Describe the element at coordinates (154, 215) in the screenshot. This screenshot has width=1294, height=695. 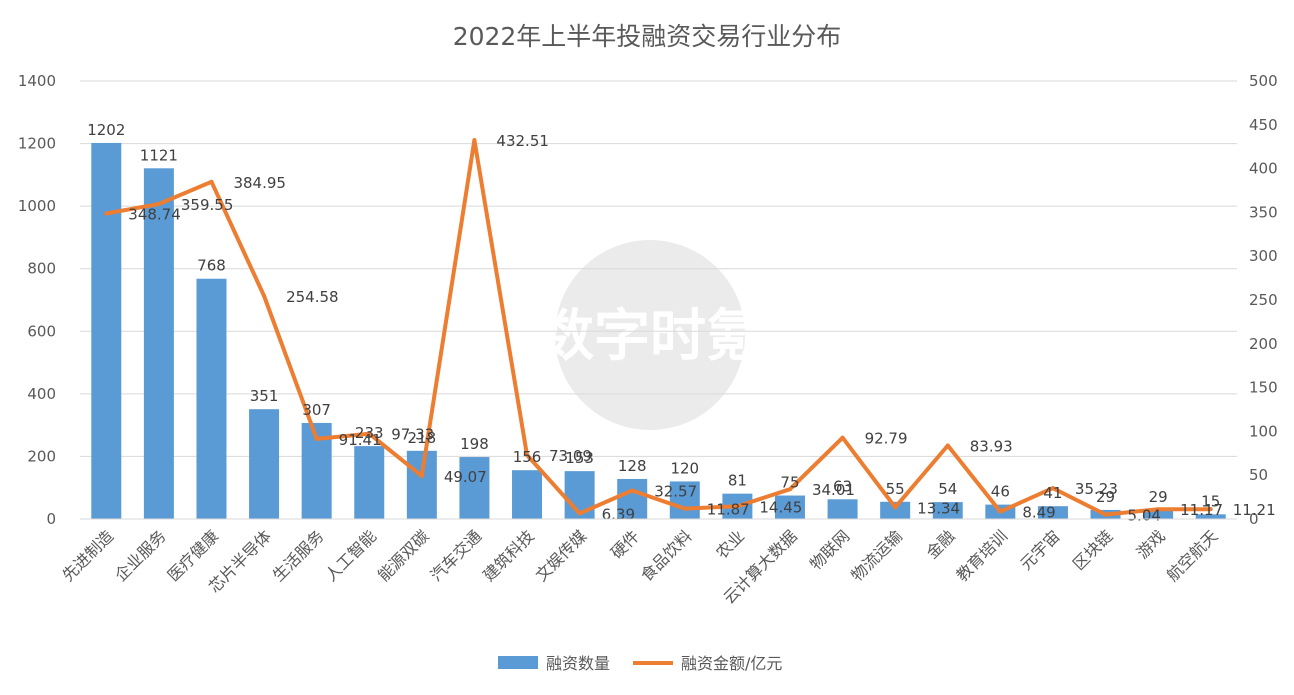
I see `line-data-label: 348.74` at that location.